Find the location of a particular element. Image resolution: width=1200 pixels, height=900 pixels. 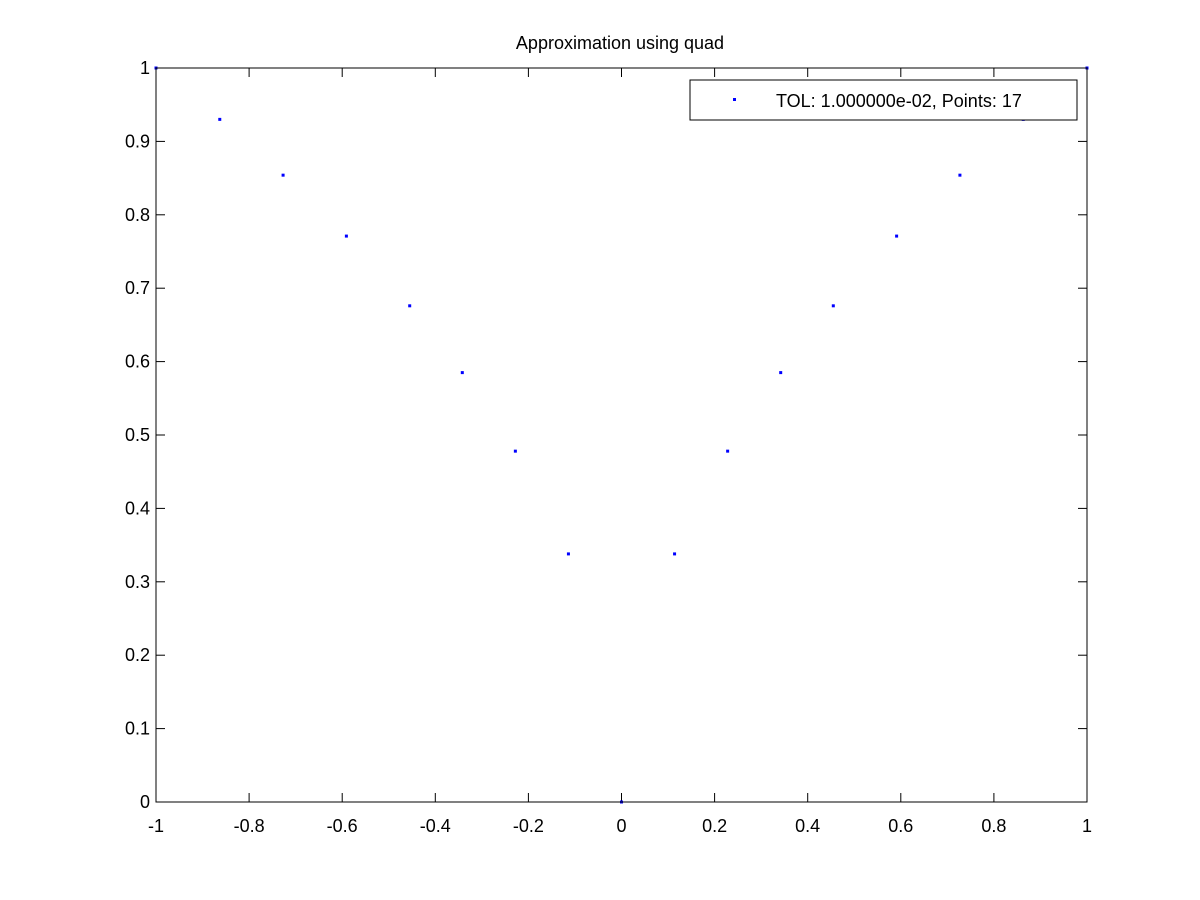

legend-box is located at coordinates (883, 100).